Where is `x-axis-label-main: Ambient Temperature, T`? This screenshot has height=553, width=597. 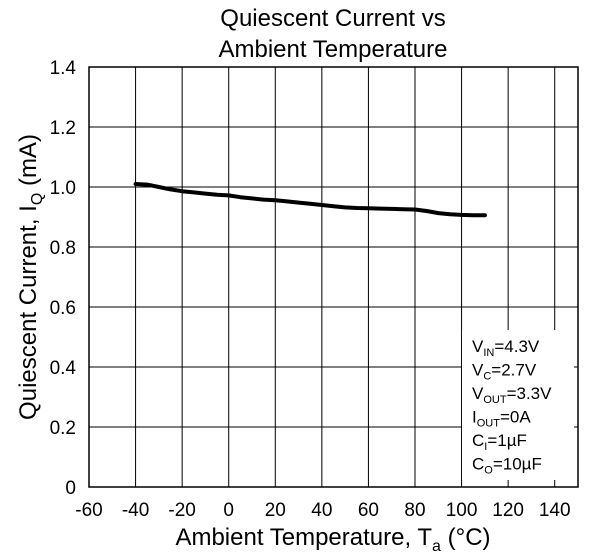
x-axis-label-main: Ambient Temperature, T is located at coordinates (303, 537).